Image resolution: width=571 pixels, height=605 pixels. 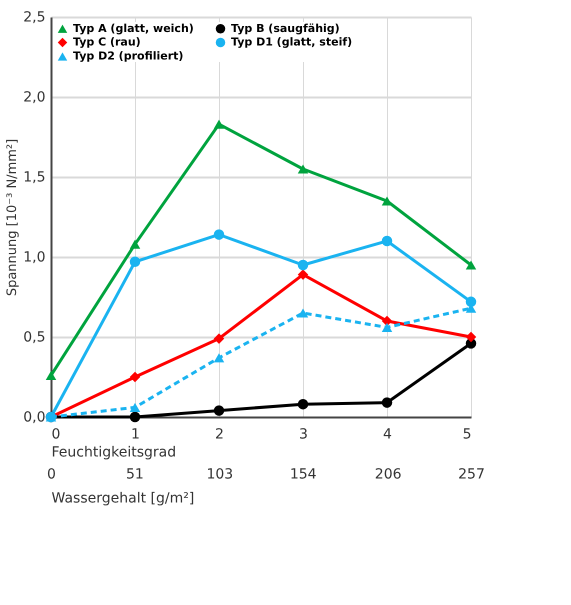 I want to click on x-tick-label: 4, so click(x=387, y=434).